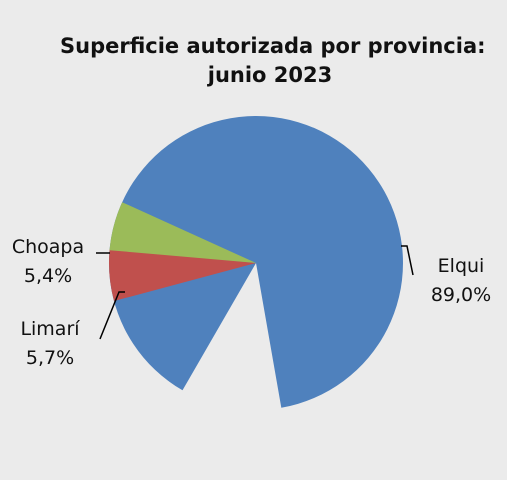 This screenshot has width=507, height=480. Describe the element at coordinates (50, 358) in the screenshot. I see `data-label-limari-value: 5,7%` at that location.